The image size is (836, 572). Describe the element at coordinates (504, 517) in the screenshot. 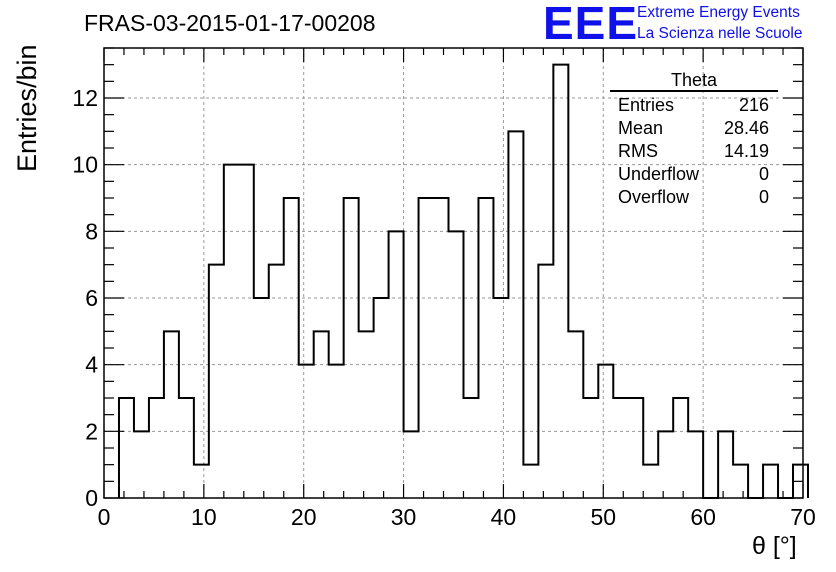

I see `x-tick-label: 40` at that location.